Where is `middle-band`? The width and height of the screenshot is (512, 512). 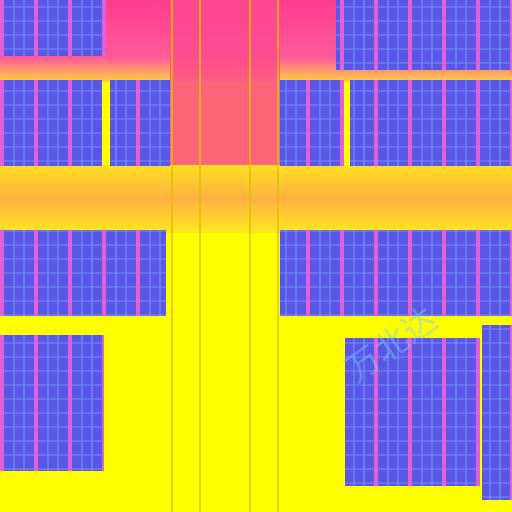
middle-band is located at coordinates (256, 199).